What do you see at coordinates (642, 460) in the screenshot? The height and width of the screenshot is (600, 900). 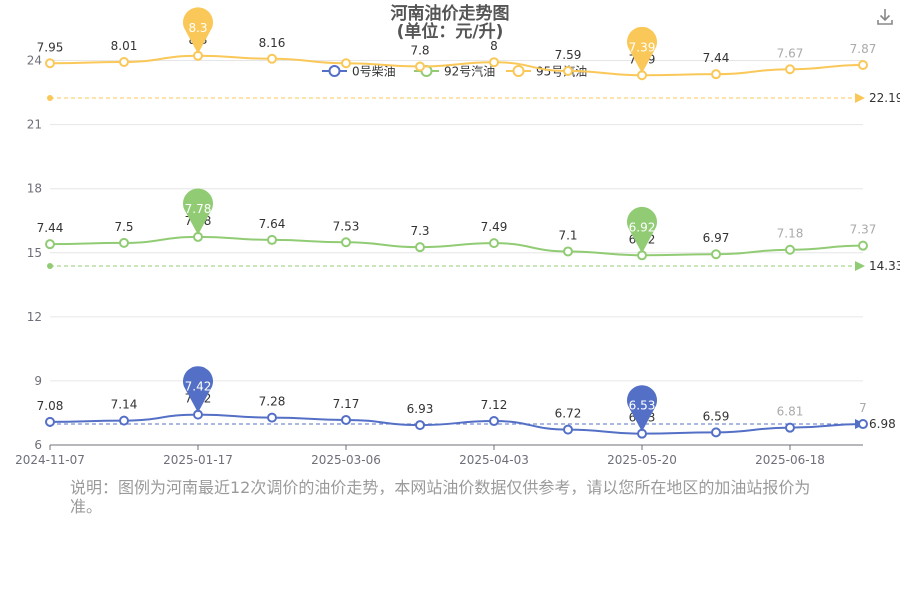 I see `x-tick-label: 2025-05-20` at bounding box center [642, 460].